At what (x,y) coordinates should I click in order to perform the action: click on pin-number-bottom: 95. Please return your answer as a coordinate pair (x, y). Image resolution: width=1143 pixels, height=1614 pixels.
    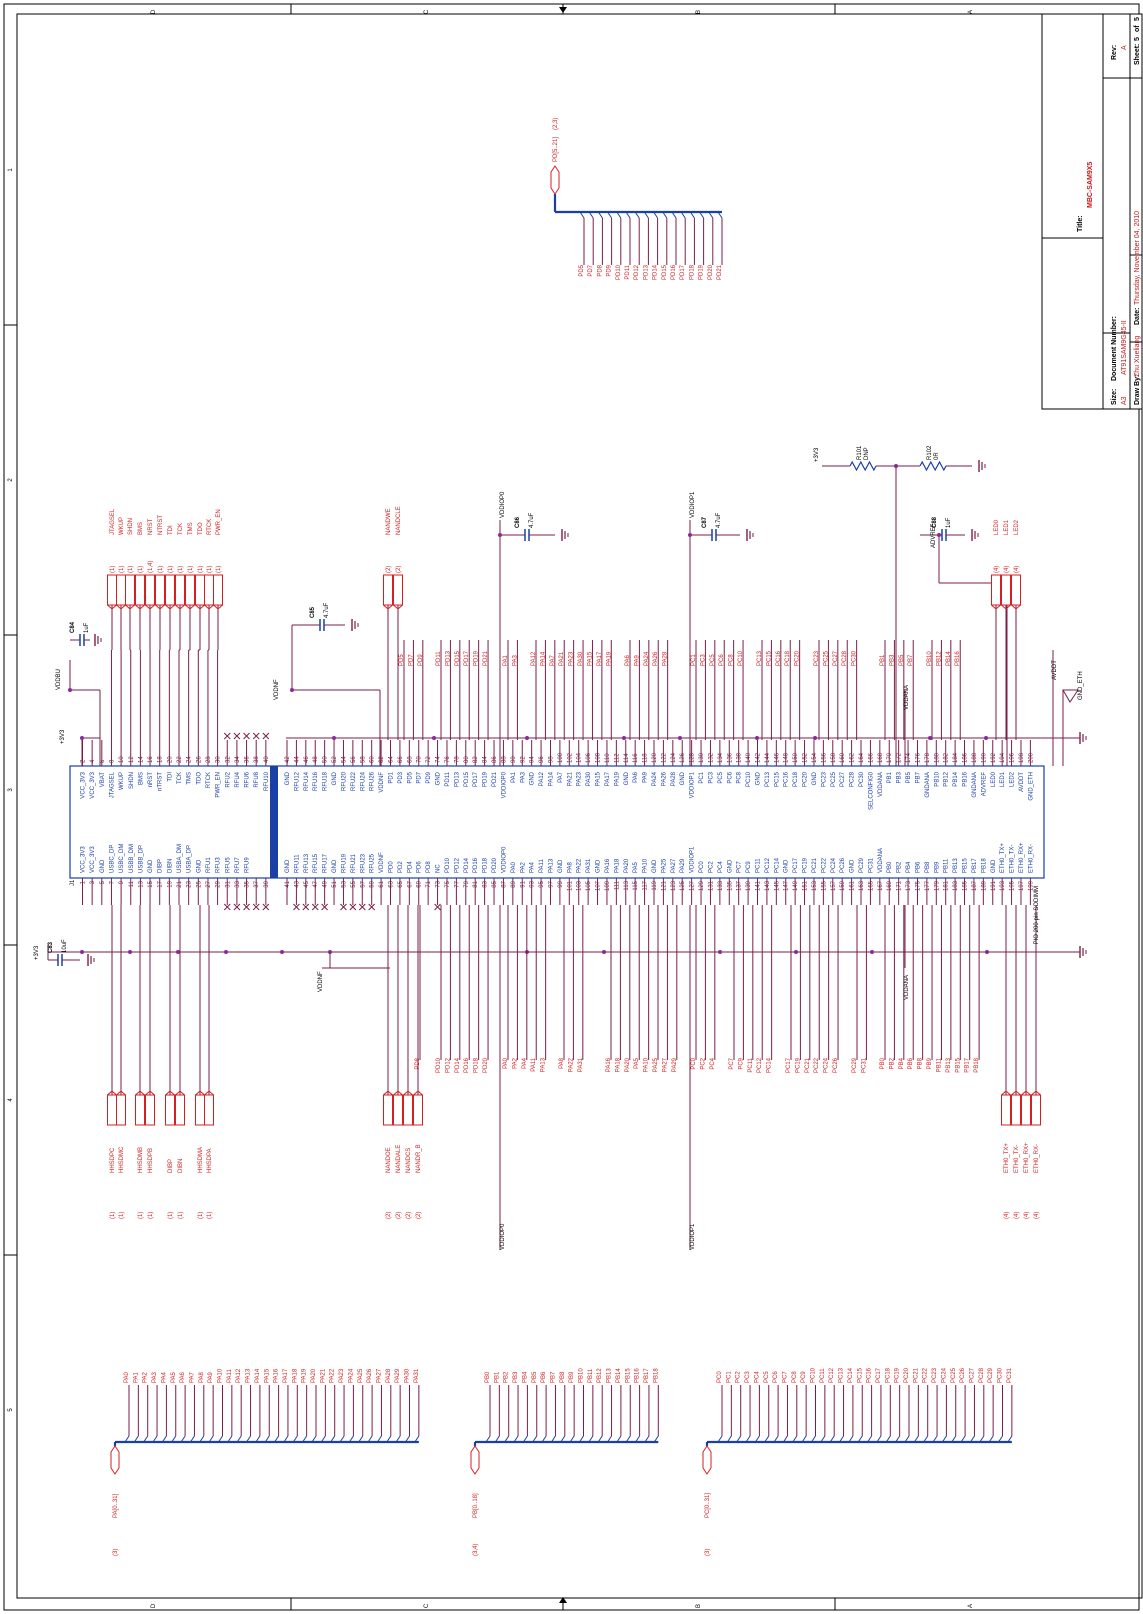
    Looking at the image, I should click on (542, 883).